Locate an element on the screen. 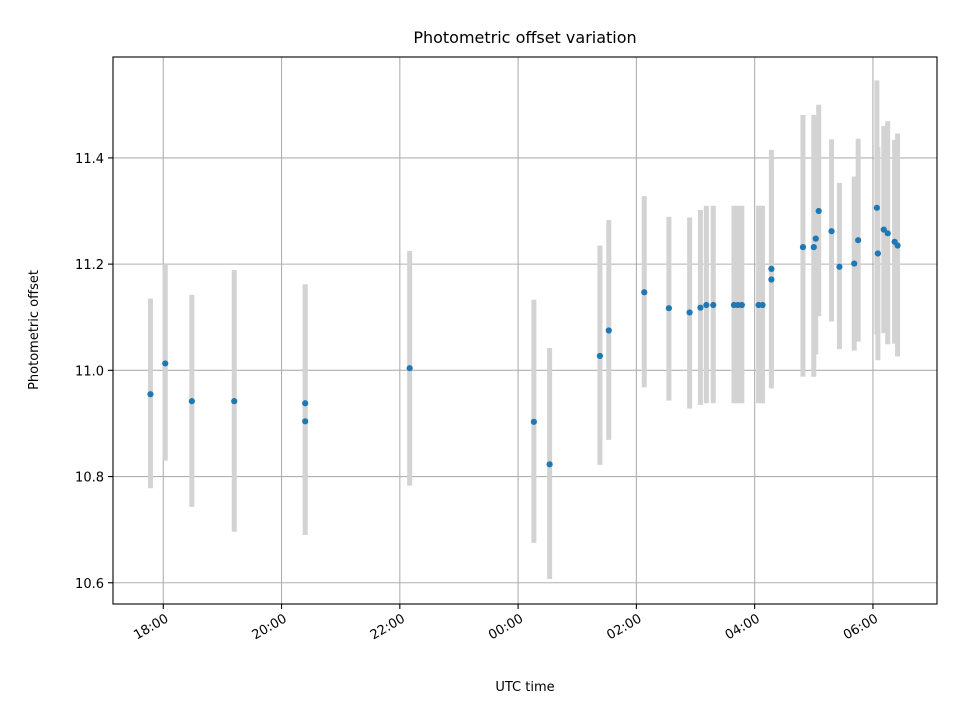 The height and width of the screenshot is (720, 960). y-tick-label: 10.6 is located at coordinates (89, 584).